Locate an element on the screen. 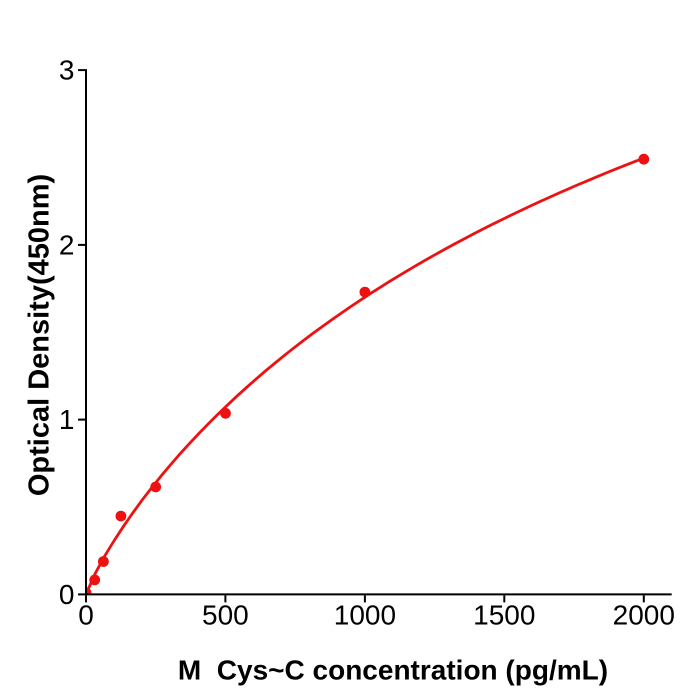  svg-text: 2 is located at coordinates (67, 245).